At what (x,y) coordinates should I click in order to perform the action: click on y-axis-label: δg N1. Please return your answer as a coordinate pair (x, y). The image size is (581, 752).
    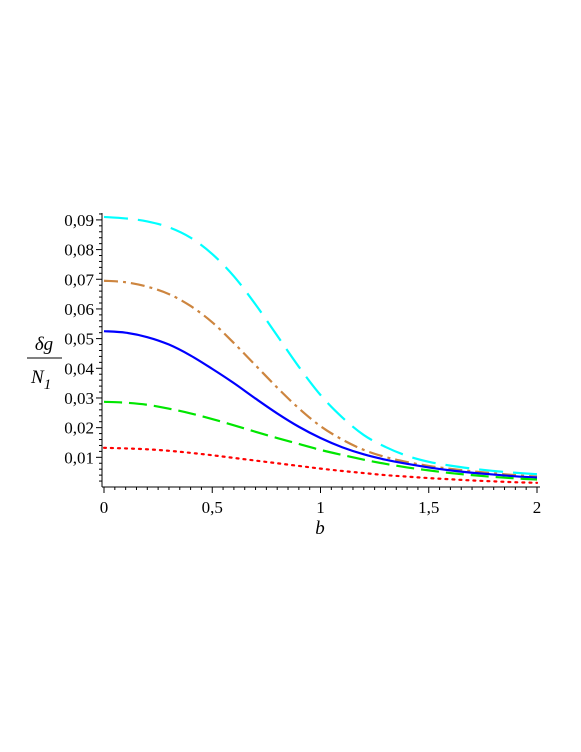
    Looking at the image, I should click on (44, 363).